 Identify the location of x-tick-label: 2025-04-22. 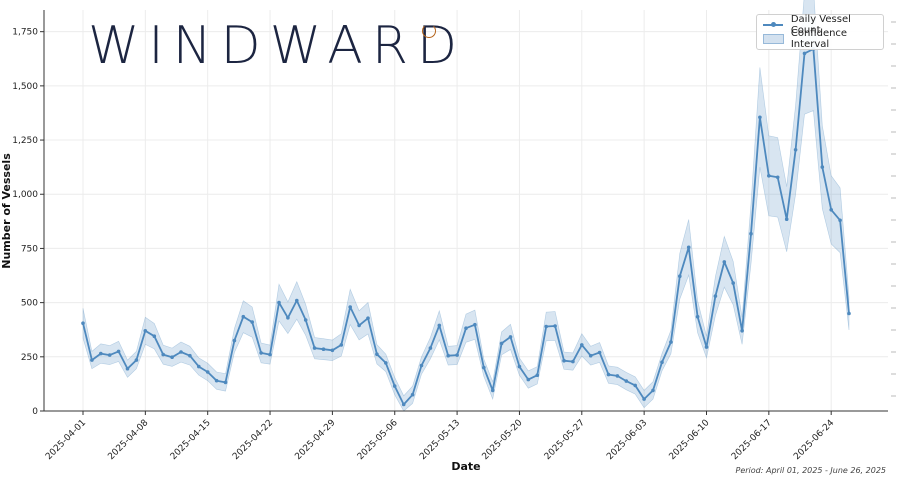
(253, 440).